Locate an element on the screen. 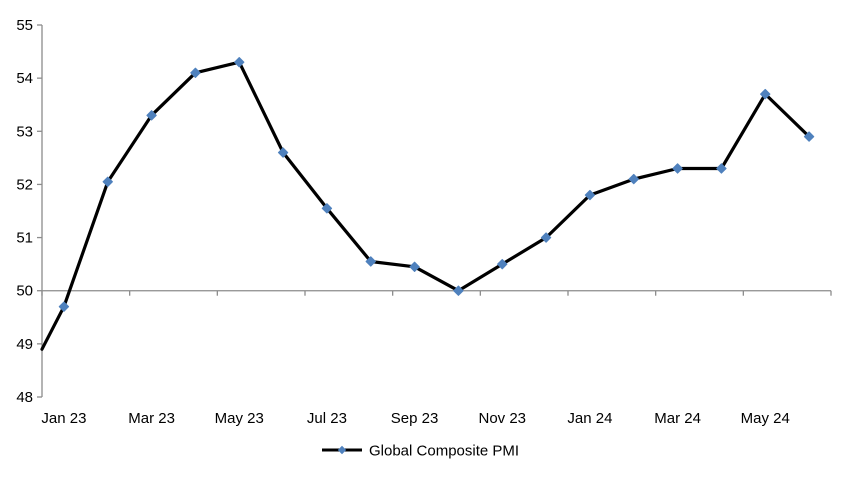  x-tick-label: Sep 23 is located at coordinates (415, 418).